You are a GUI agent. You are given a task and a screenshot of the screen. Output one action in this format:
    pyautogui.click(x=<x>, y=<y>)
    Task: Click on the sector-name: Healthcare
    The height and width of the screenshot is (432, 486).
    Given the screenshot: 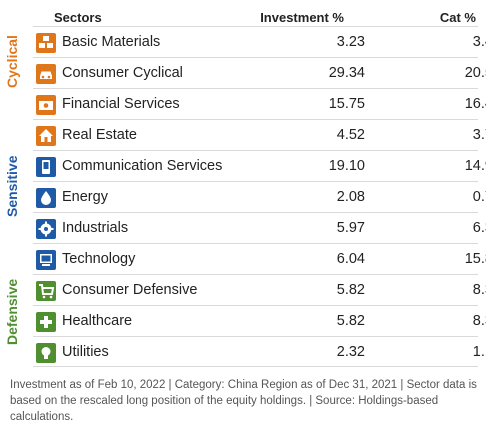 What is the action you would take?
    pyautogui.click(x=97, y=321)
    